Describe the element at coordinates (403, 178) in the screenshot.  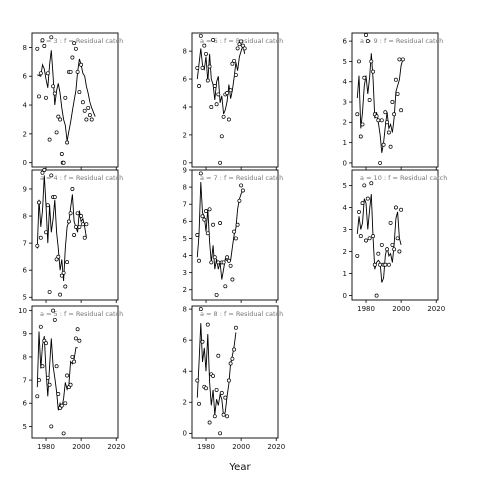
I see `panel-strip-label: a = 10 : f = Residual catch` at that location.